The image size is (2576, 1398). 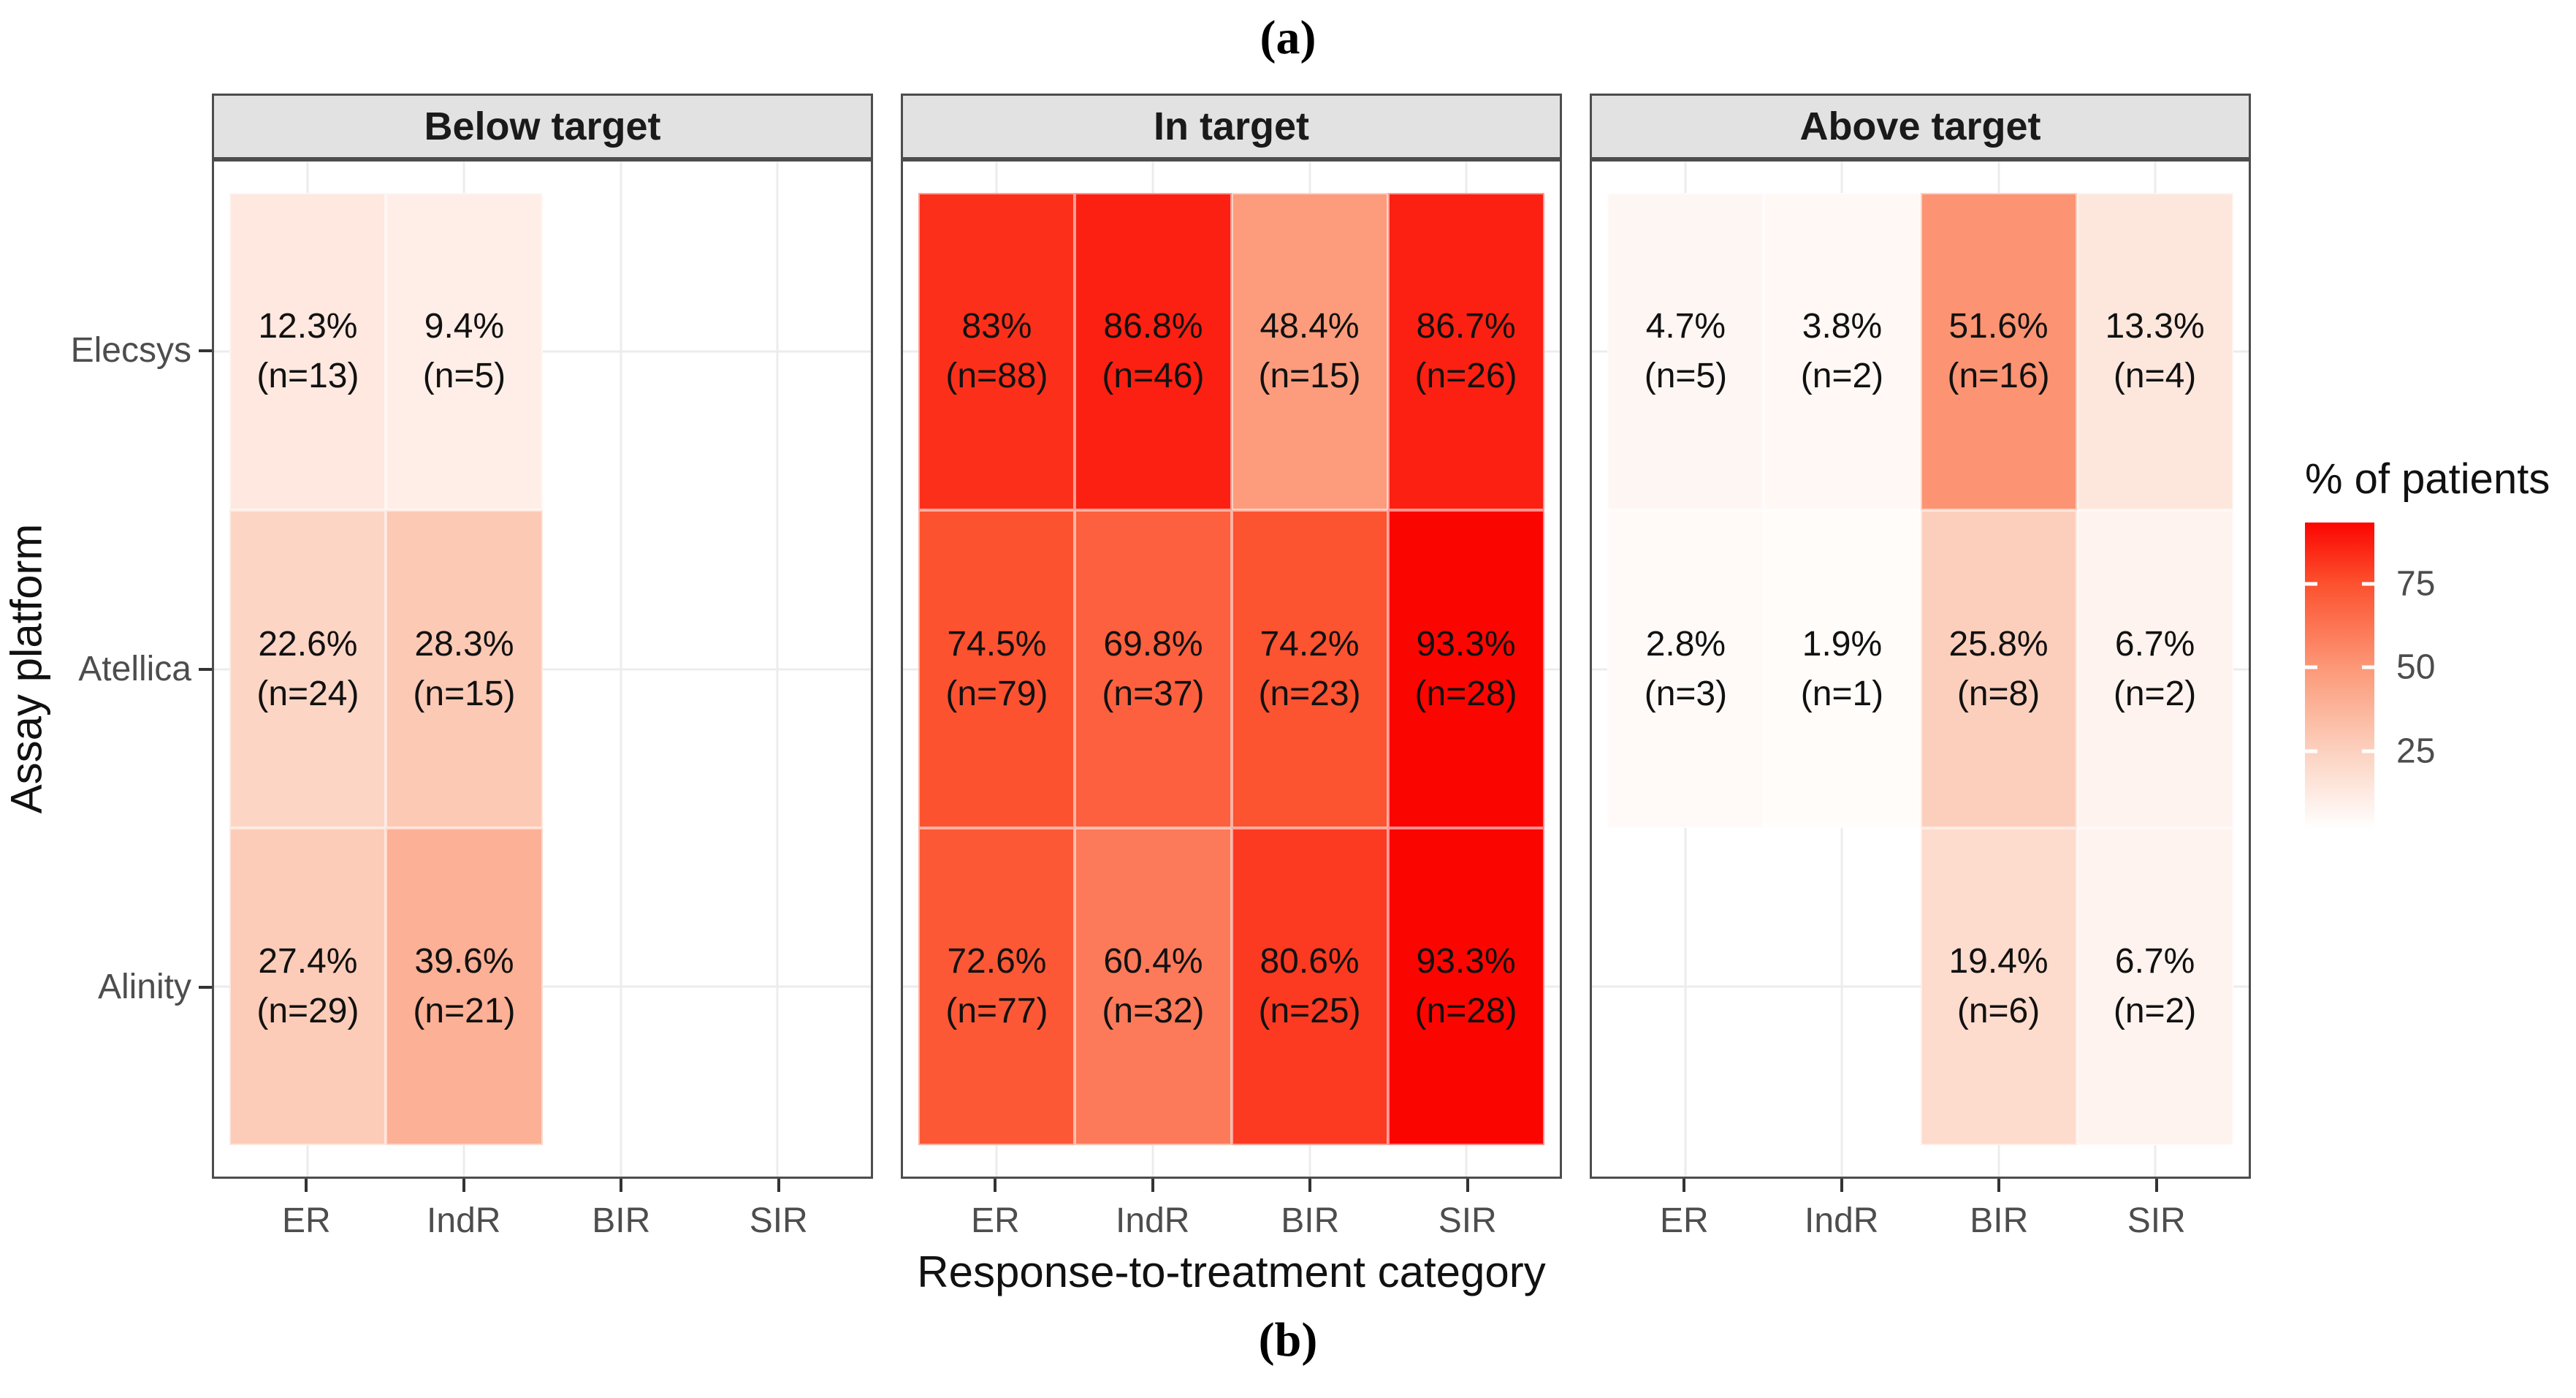 I want to click on tile-percent-label: 9.4%, so click(x=465, y=326).